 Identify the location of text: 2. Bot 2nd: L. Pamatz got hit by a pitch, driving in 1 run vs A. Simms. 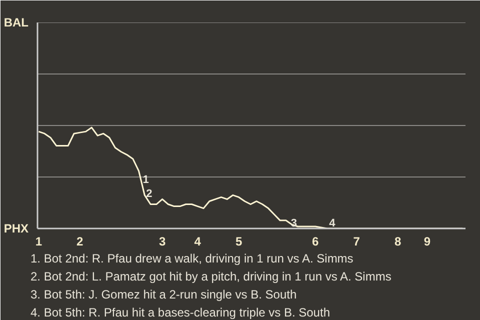
(211, 277).